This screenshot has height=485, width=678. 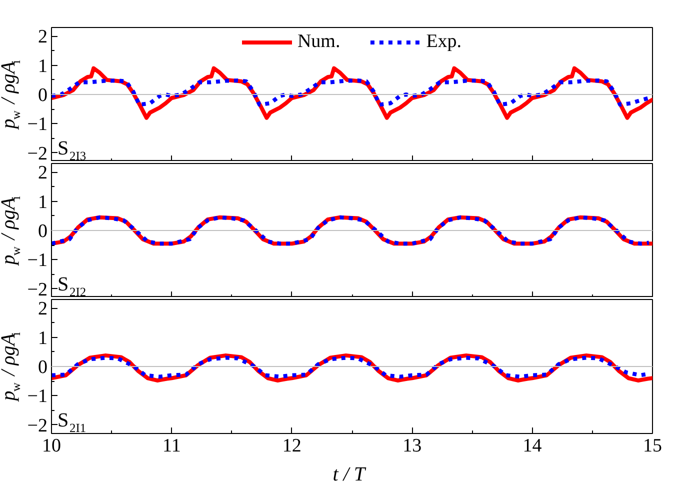 I want to click on line-series, so click(x=351, y=92).